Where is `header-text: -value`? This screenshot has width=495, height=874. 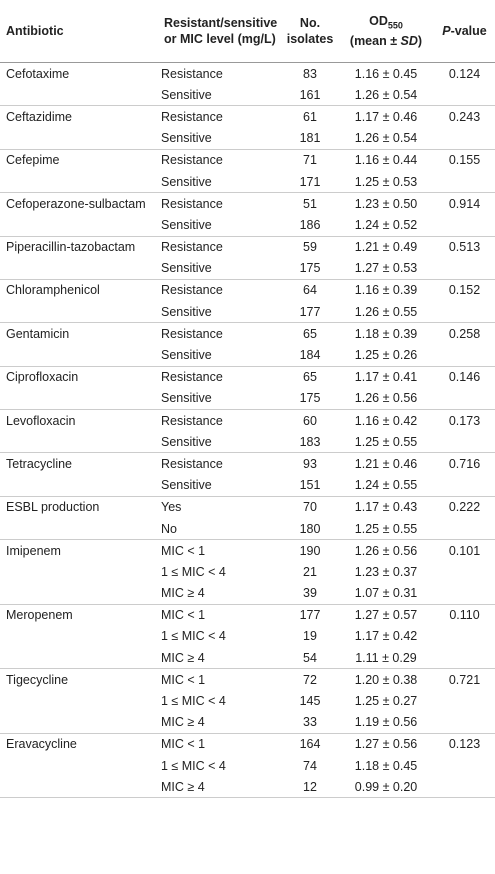 header-text: -value is located at coordinates (468, 31).